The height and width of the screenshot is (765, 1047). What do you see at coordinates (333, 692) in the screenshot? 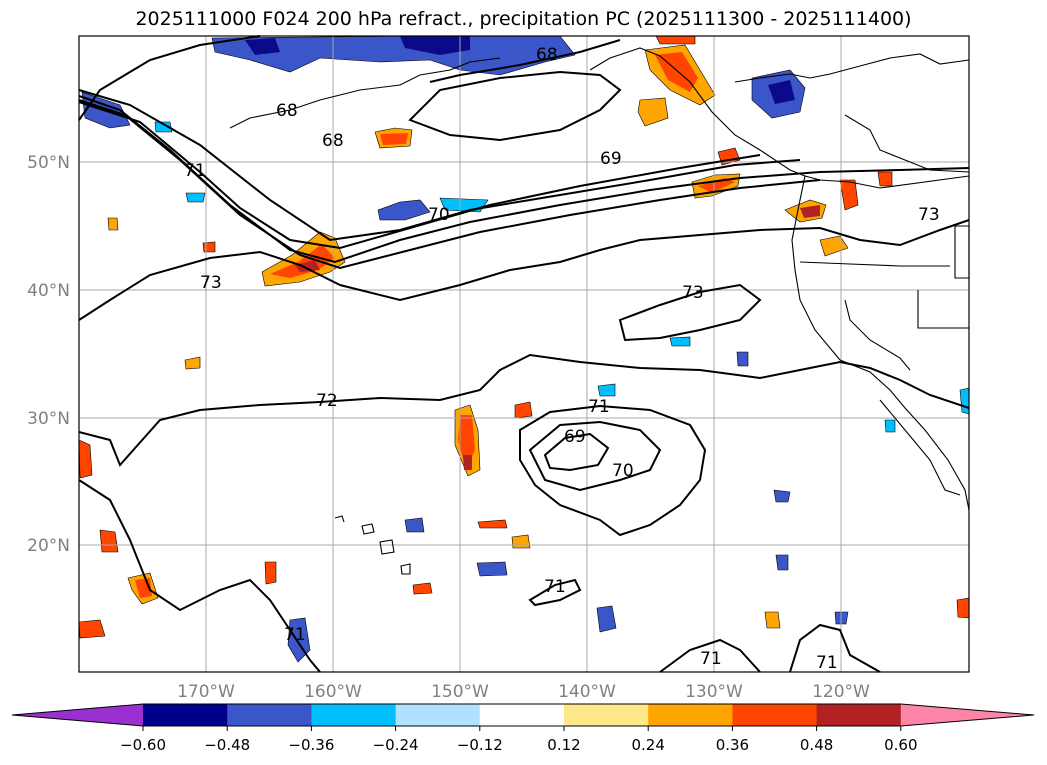
I see `lon-label: 160°W` at bounding box center [333, 692].